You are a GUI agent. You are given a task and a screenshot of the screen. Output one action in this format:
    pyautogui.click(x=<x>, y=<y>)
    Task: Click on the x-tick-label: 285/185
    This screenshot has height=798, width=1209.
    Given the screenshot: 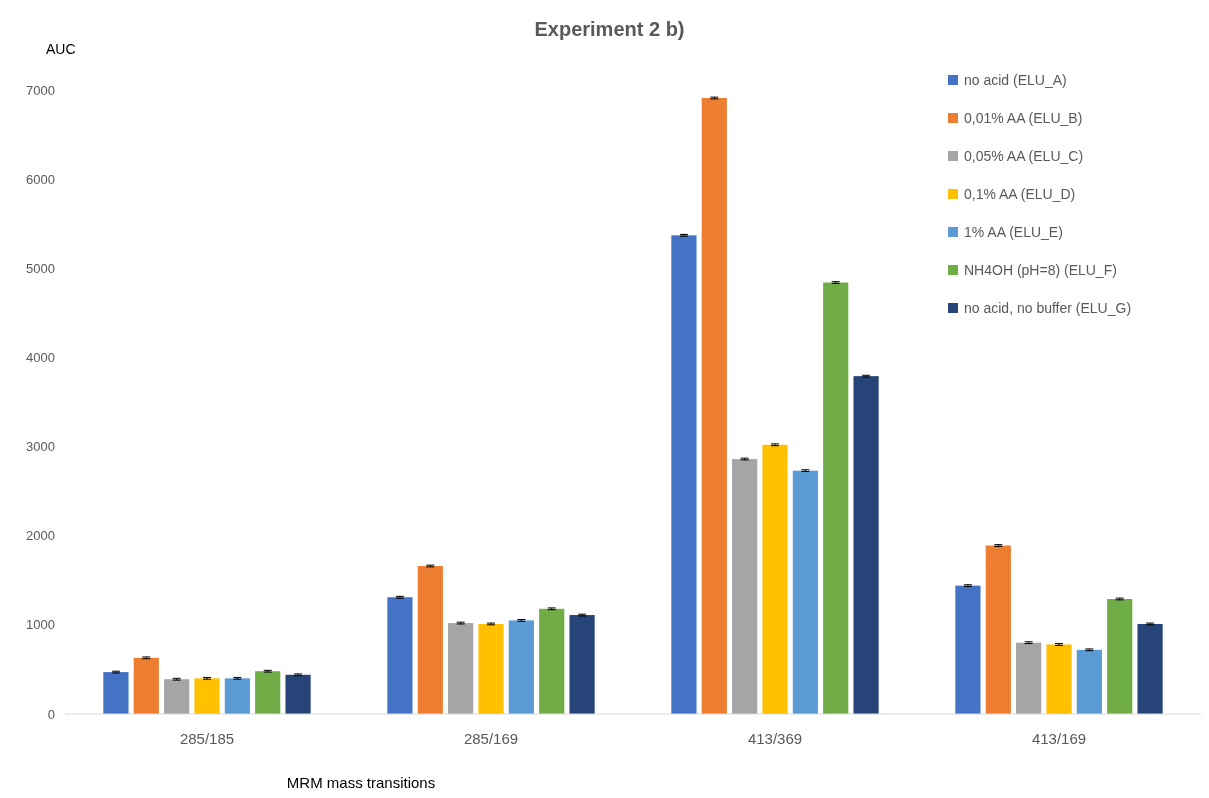 What is the action you would take?
    pyautogui.click(x=207, y=738)
    